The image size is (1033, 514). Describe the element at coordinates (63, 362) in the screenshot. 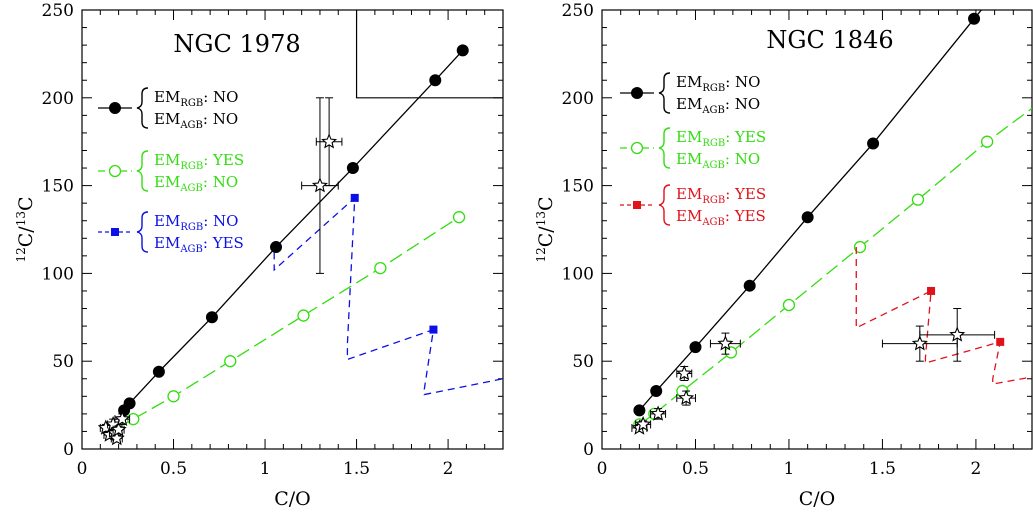

I see `y-tick-label: 50` at that location.